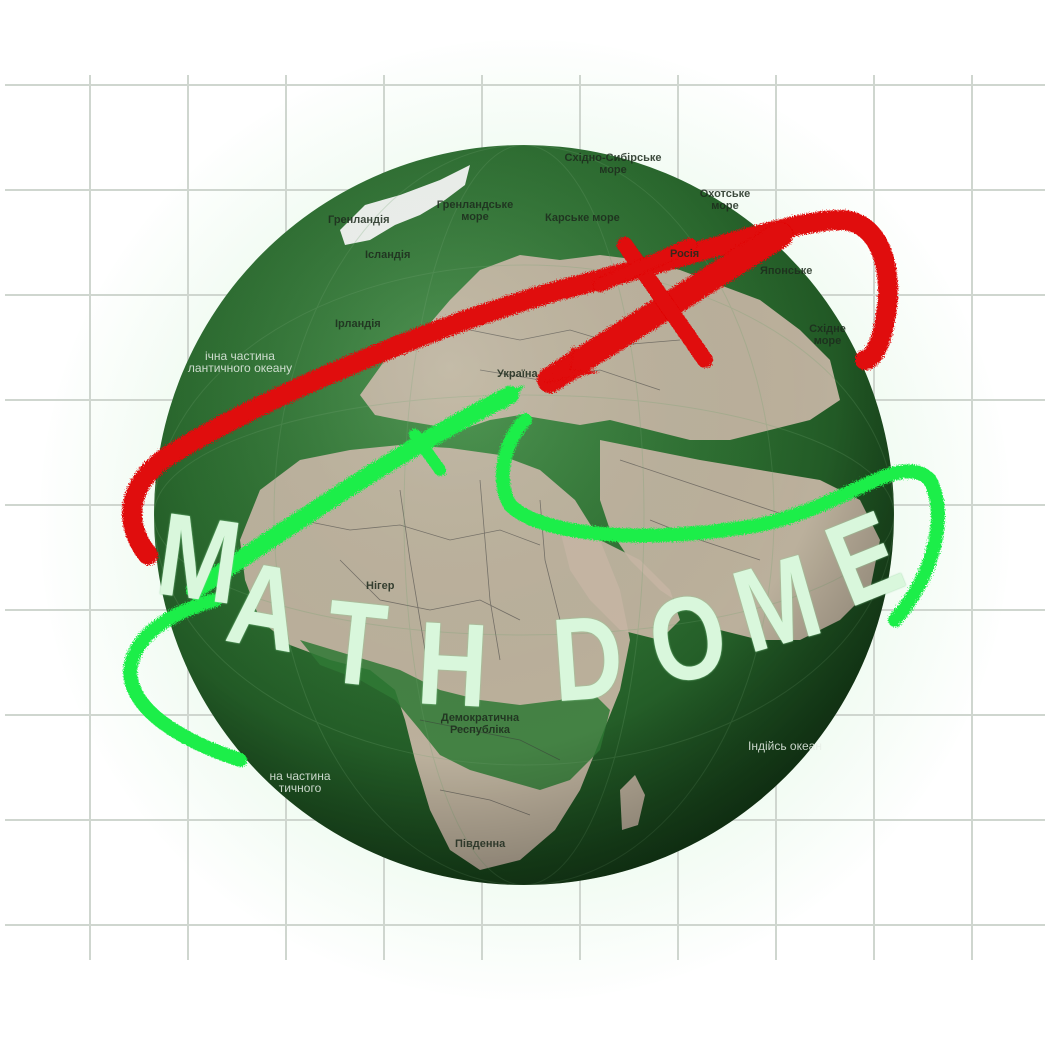 Image resolution: width=1049 pixels, height=1042 pixels. Describe the element at coordinates (725, 200) in the screenshot. I see `map-label-okhotsk-sea: Охотське море` at that location.